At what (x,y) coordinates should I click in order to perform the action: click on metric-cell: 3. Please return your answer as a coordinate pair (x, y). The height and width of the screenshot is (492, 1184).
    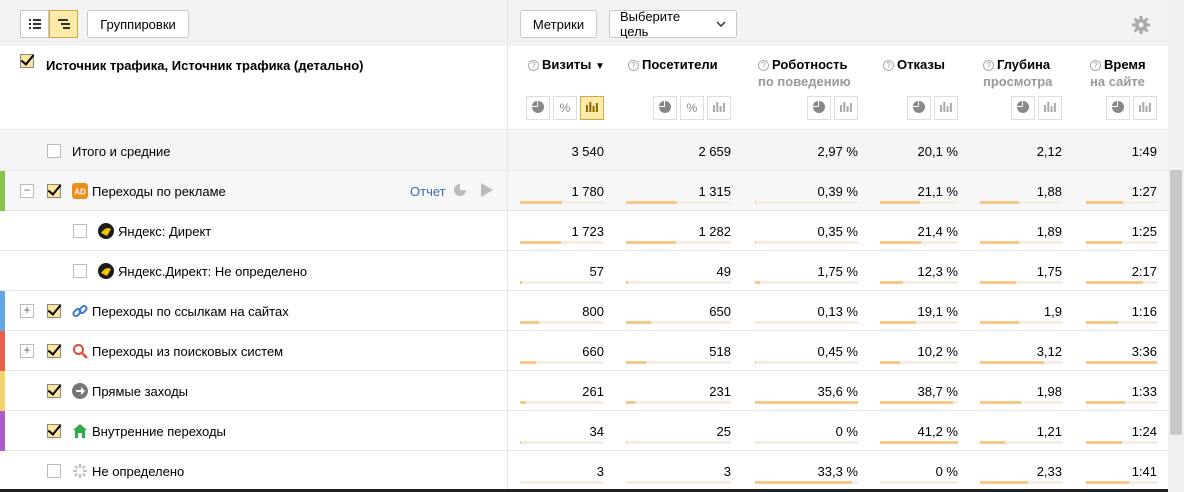
    Looking at the image, I should click on (678, 471).